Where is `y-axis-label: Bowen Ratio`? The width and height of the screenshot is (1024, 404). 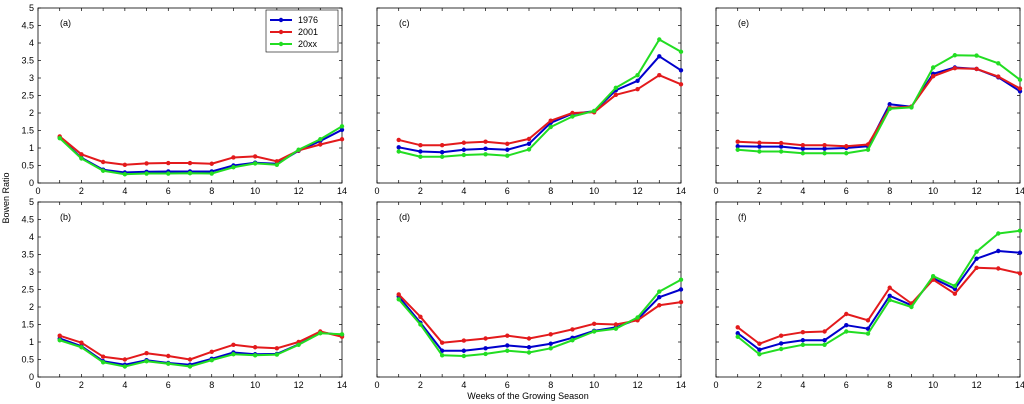
y-axis-label: Bowen Ratio is located at coordinates (6, 197).